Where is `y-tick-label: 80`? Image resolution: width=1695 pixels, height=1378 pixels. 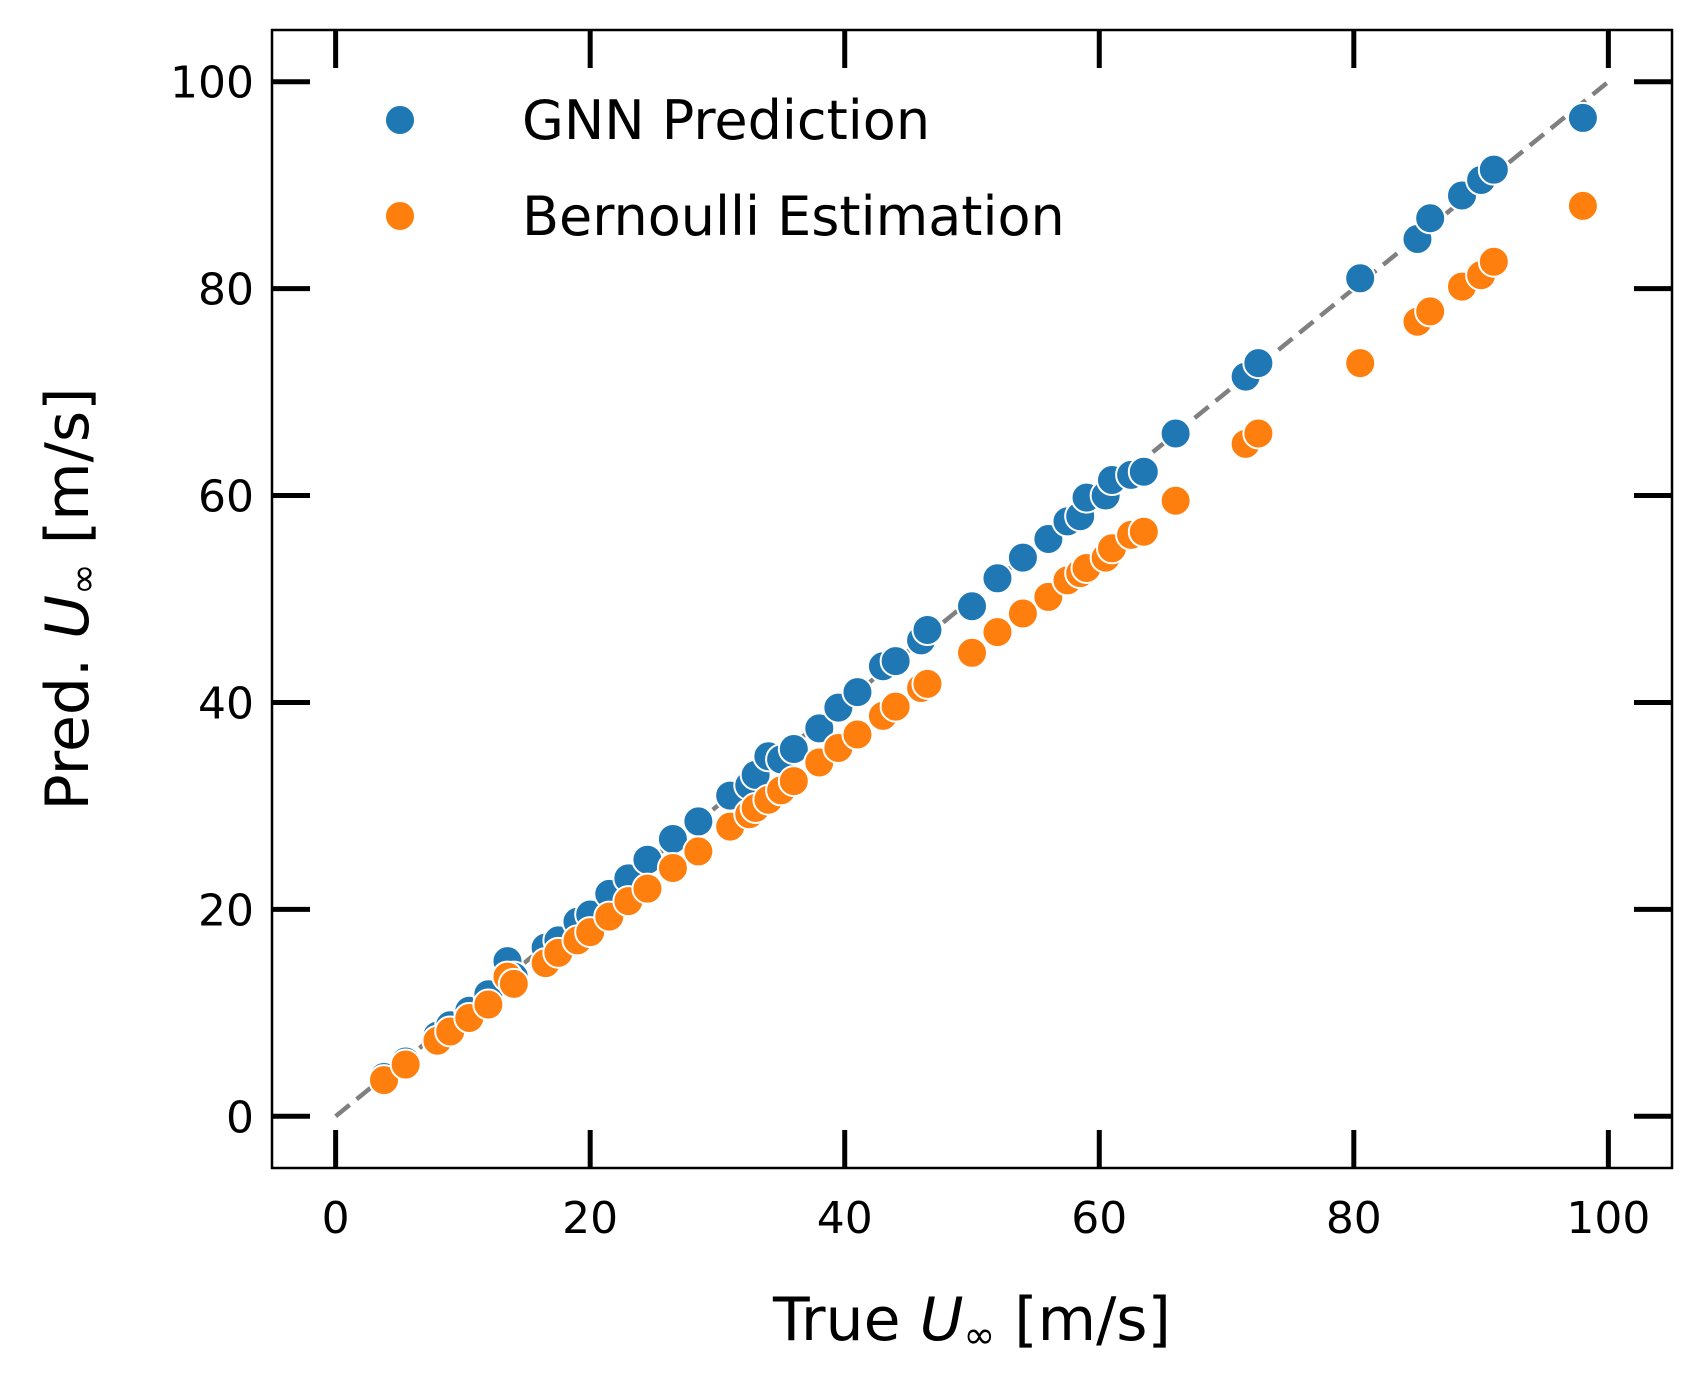 y-tick-label: 80 is located at coordinates (226, 290).